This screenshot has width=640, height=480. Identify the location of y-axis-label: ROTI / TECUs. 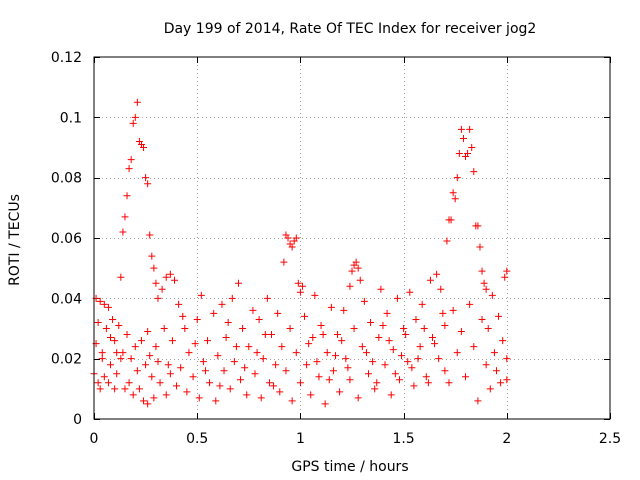
(15, 240).